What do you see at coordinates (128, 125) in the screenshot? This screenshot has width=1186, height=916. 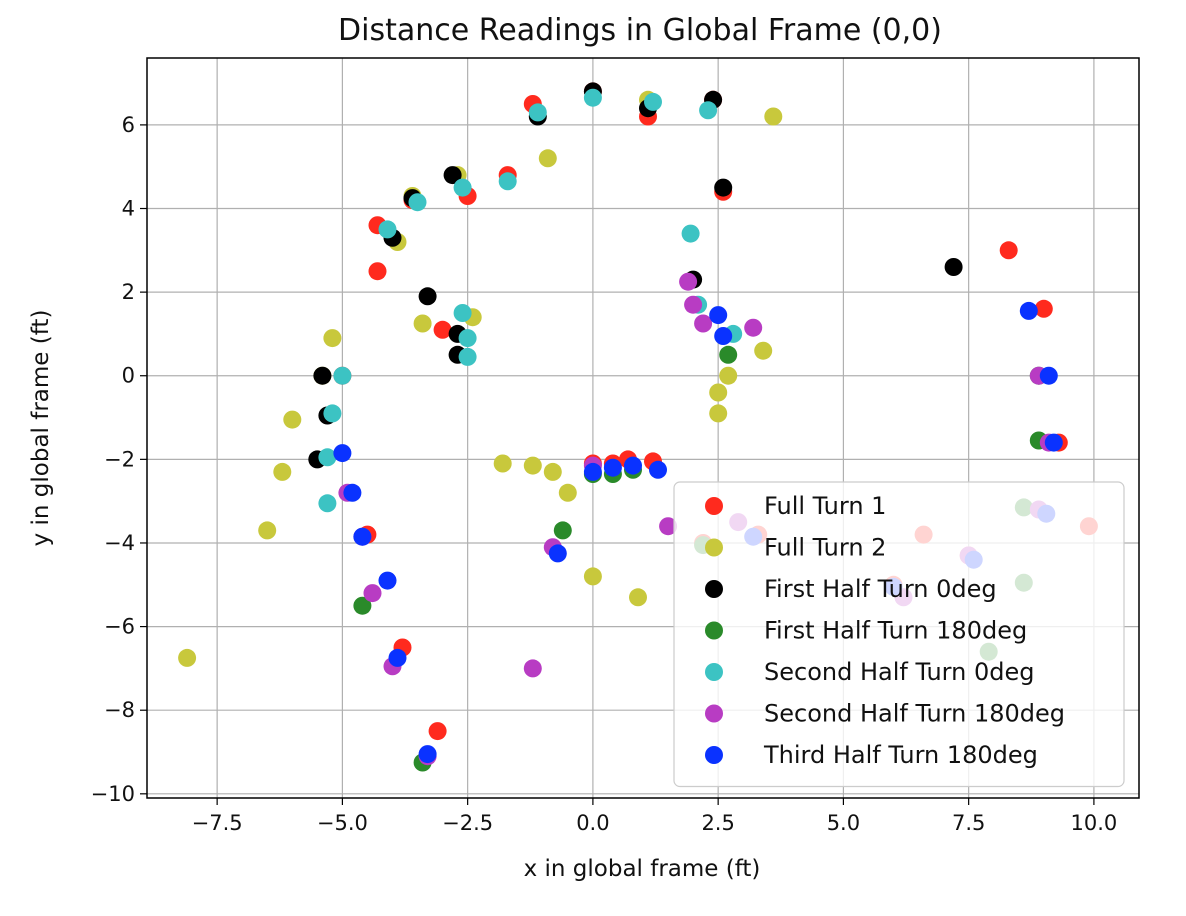 I see `y-tick-label: 6` at bounding box center [128, 125].